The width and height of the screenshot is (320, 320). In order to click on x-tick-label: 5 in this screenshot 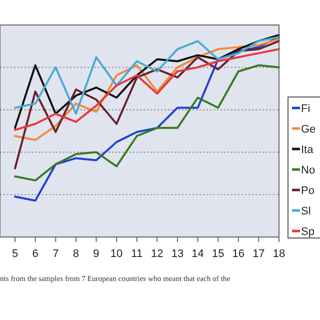, I will do `click(15, 254)`.